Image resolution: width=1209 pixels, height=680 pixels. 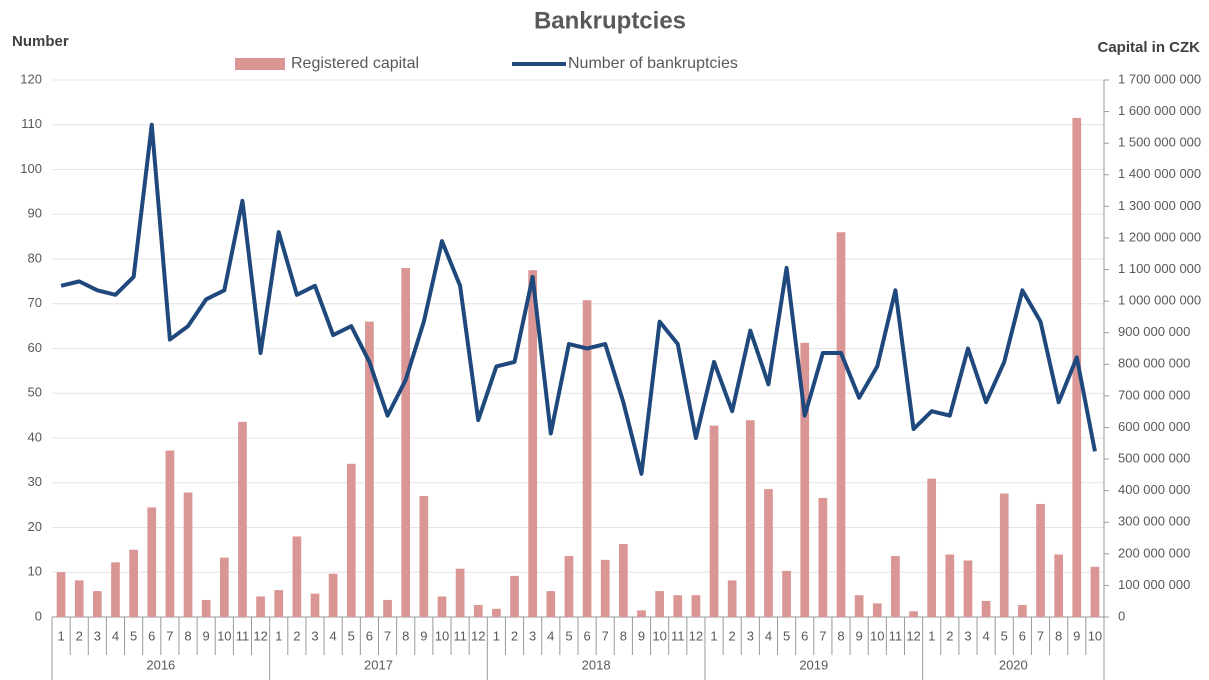 What do you see at coordinates (35, 436) in the screenshot?
I see `y-tick-label: 40` at bounding box center [35, 436].